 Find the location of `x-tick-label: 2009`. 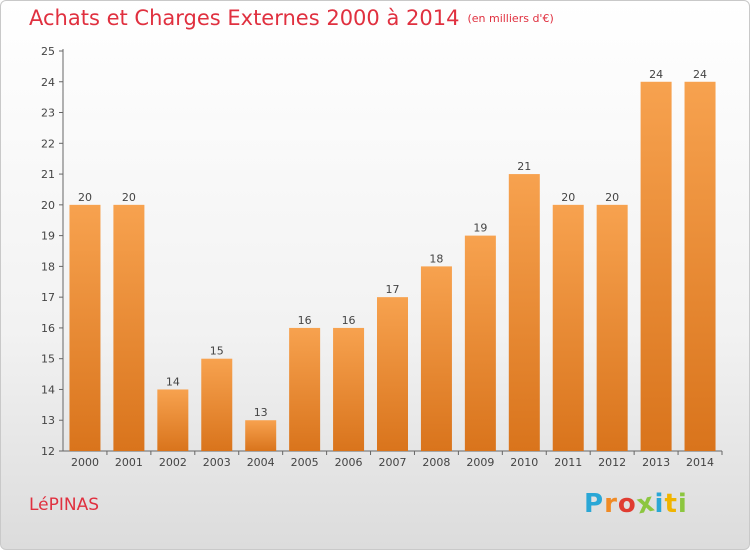

x-tick-label: 2009 is located at coordinates (480, 462).